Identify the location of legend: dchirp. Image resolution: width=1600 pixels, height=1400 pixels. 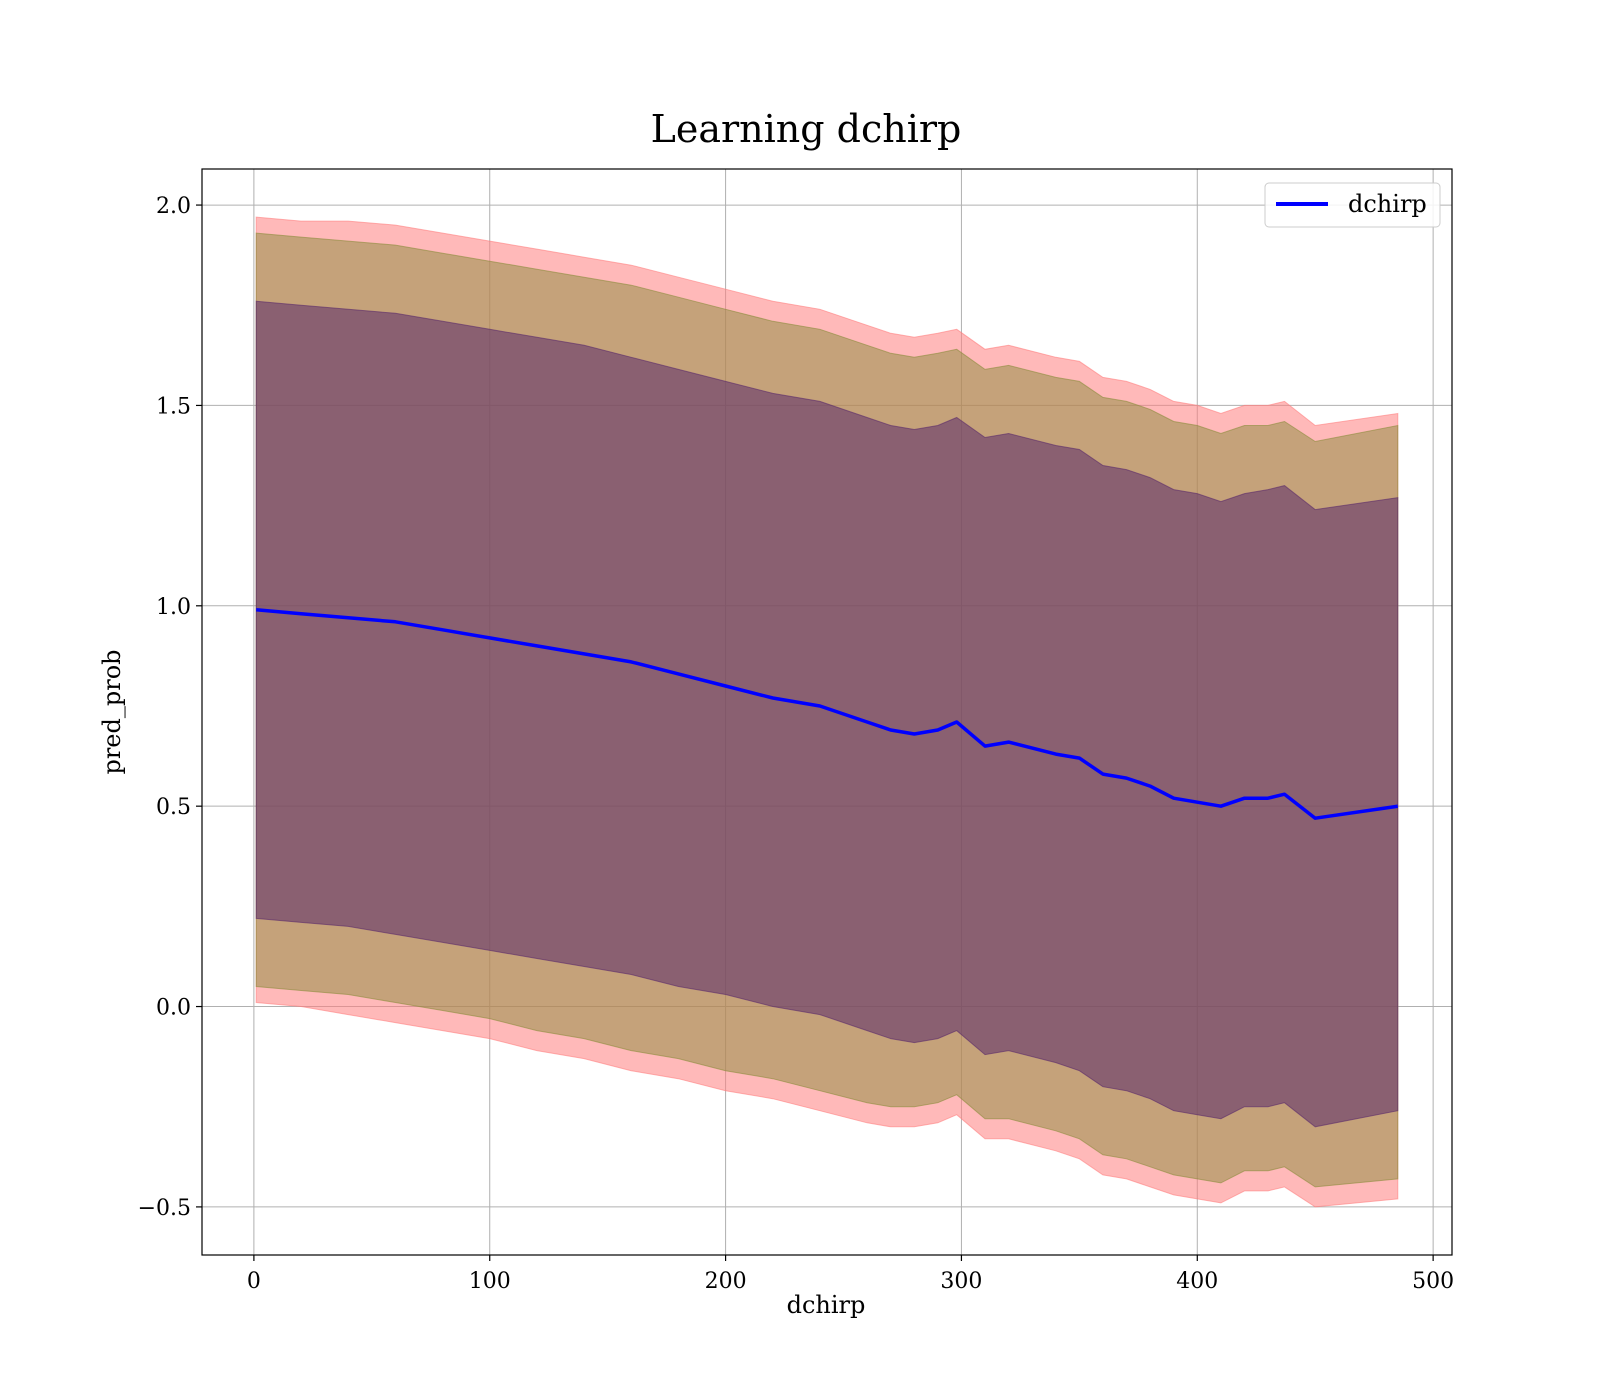
(1352, 205).